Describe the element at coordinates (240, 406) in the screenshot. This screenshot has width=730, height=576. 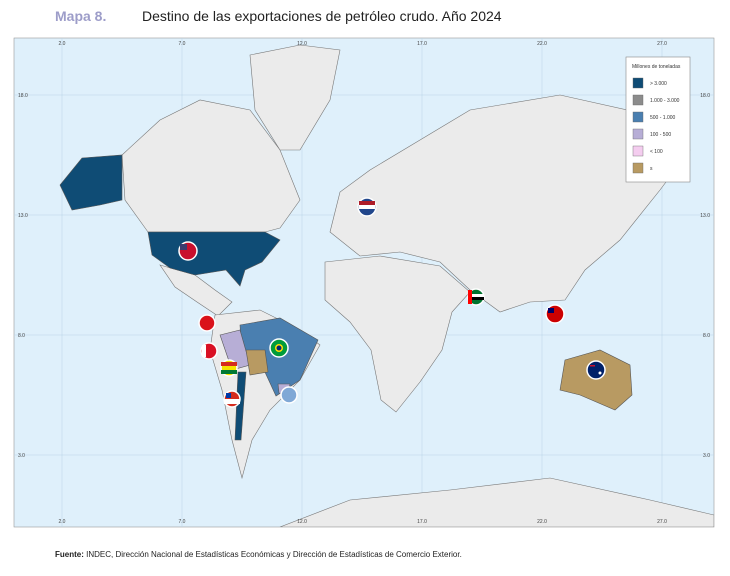
I see `chile` at that location.